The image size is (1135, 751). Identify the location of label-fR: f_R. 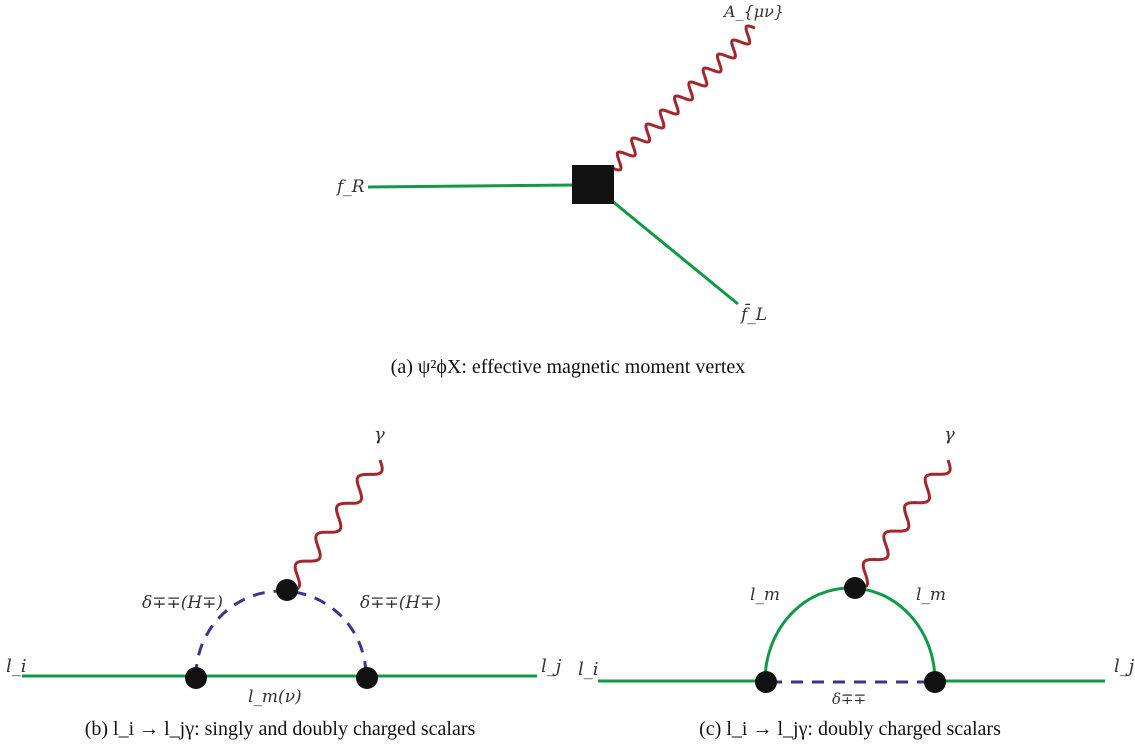
(350, 187).